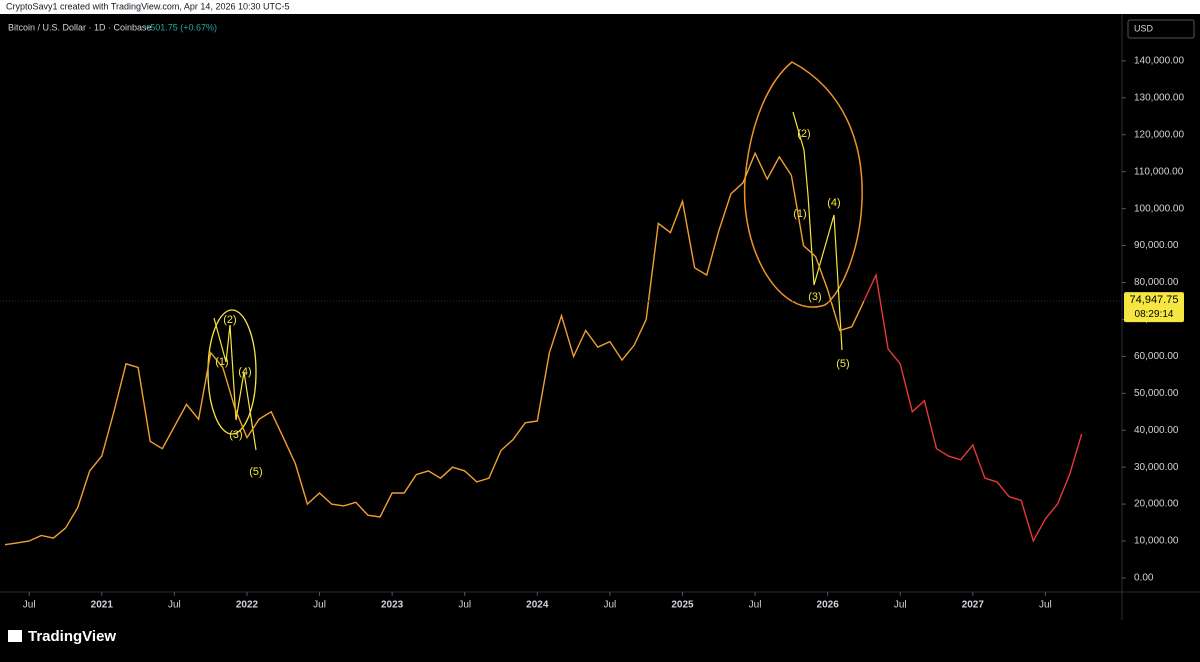 The image size is (1200, 662). What do you see at coordinates (682, 605) in the screenshot?
I see `x-tick-label: 2025` at bounding box center [682, 605].